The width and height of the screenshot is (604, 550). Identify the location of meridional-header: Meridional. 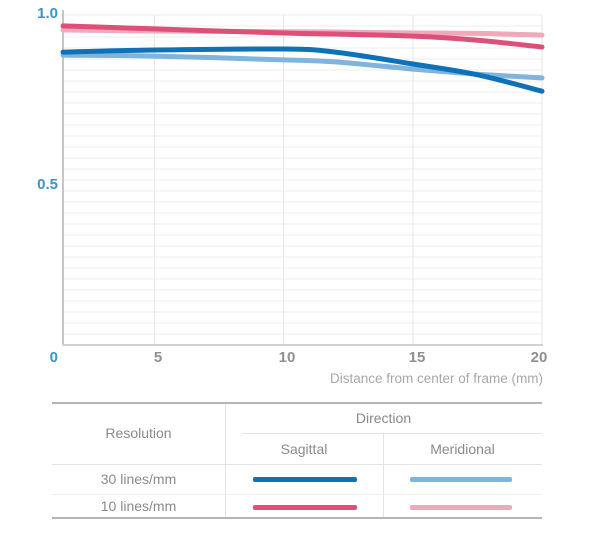
(462, 448).